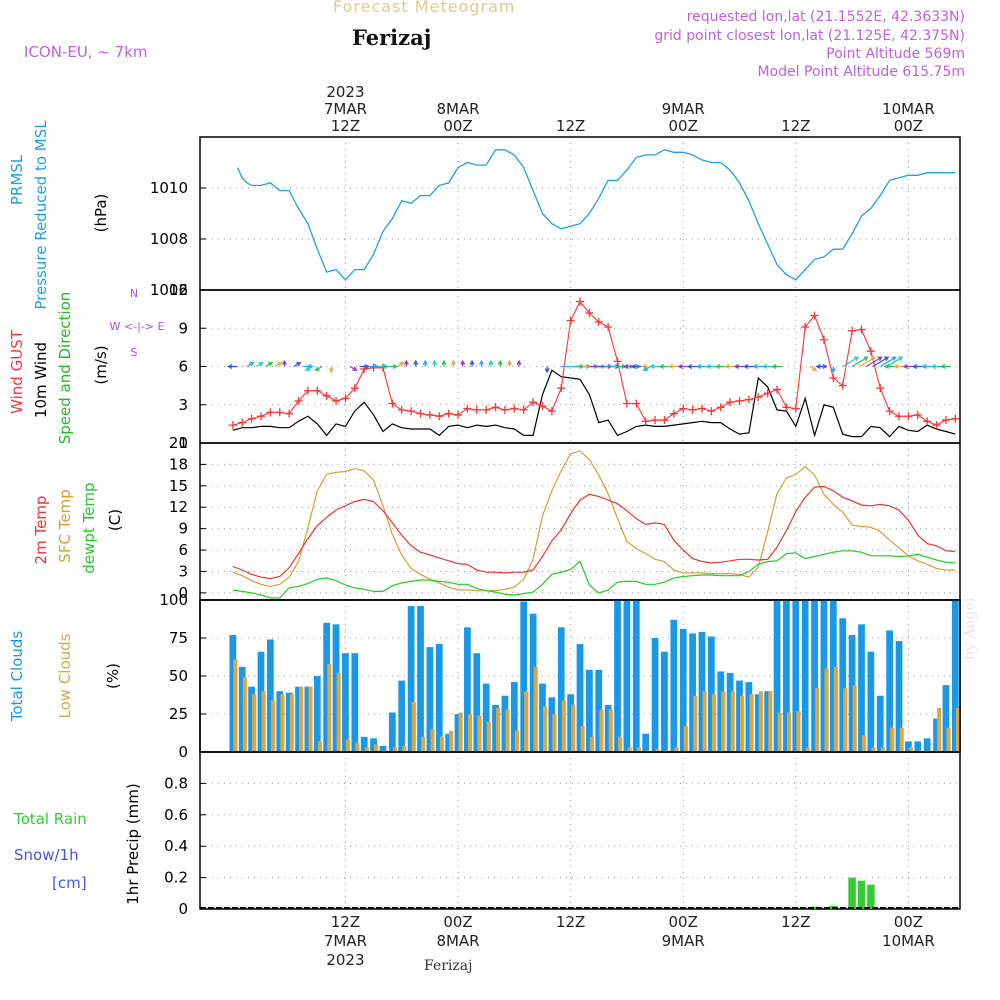 The width and height of the screenshot is (1000, 1000). What do you see at coordinates (178, 507) in the screenshot?
I see `y-tick-label: 12` at bounding box center [178, 507].